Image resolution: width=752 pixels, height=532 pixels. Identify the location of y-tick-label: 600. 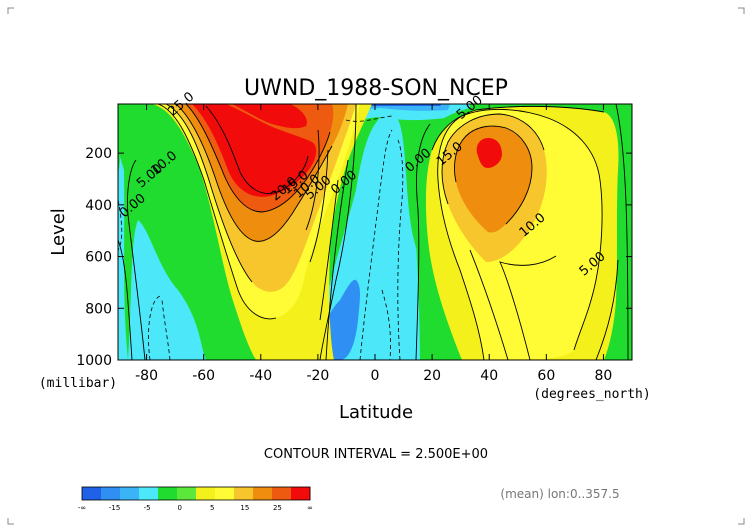
(98, 258).